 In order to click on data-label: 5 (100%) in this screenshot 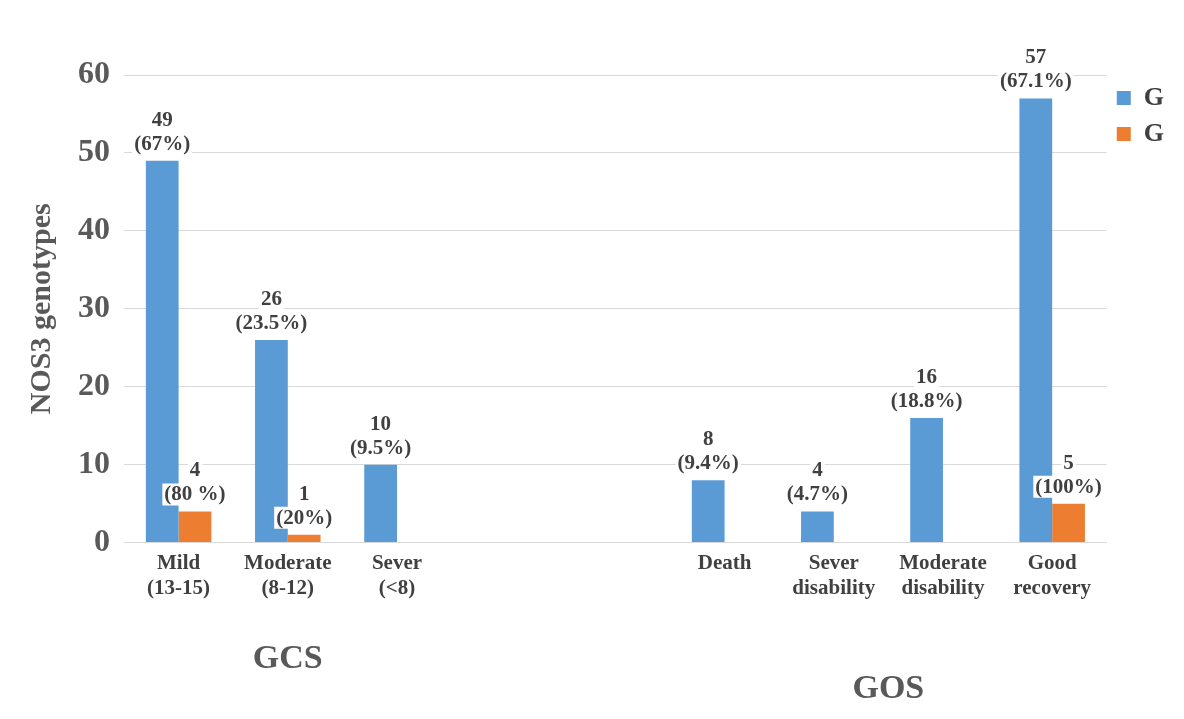, I will do `click(1068, 473)`.